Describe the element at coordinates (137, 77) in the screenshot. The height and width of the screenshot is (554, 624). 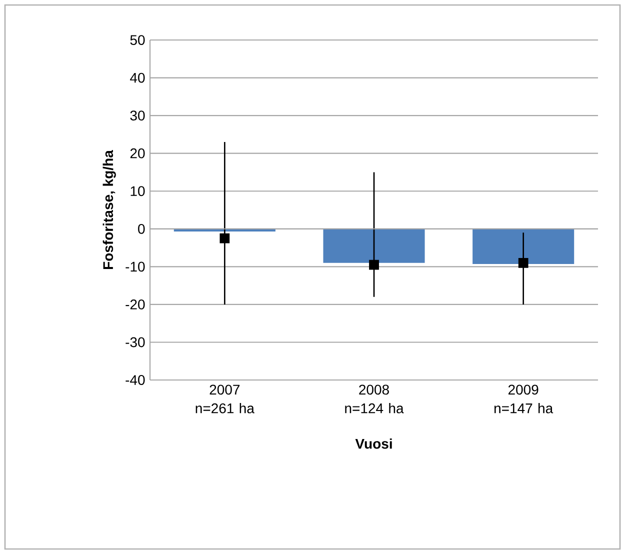
I see `y-tick-label: 40` at that location.